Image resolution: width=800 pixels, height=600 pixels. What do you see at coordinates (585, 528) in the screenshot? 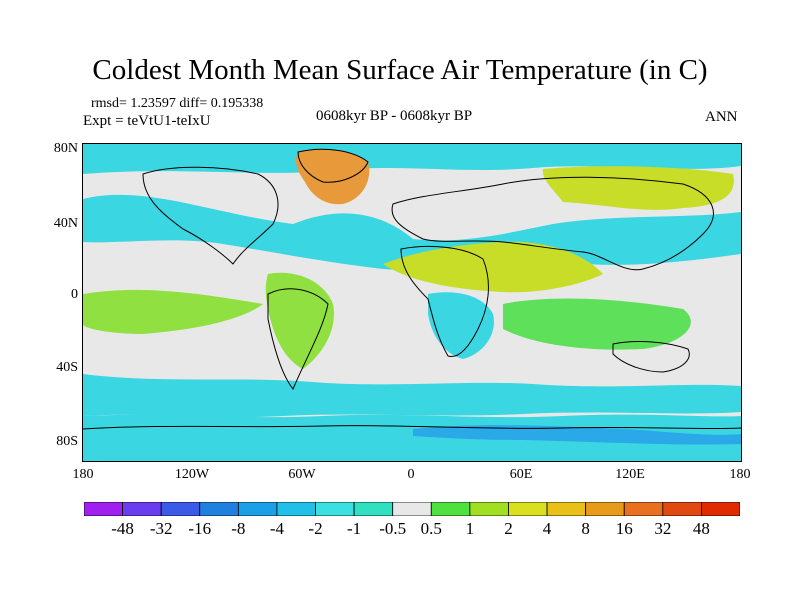
I see `colorbar-label: 8` at bounding box center [585, 528].